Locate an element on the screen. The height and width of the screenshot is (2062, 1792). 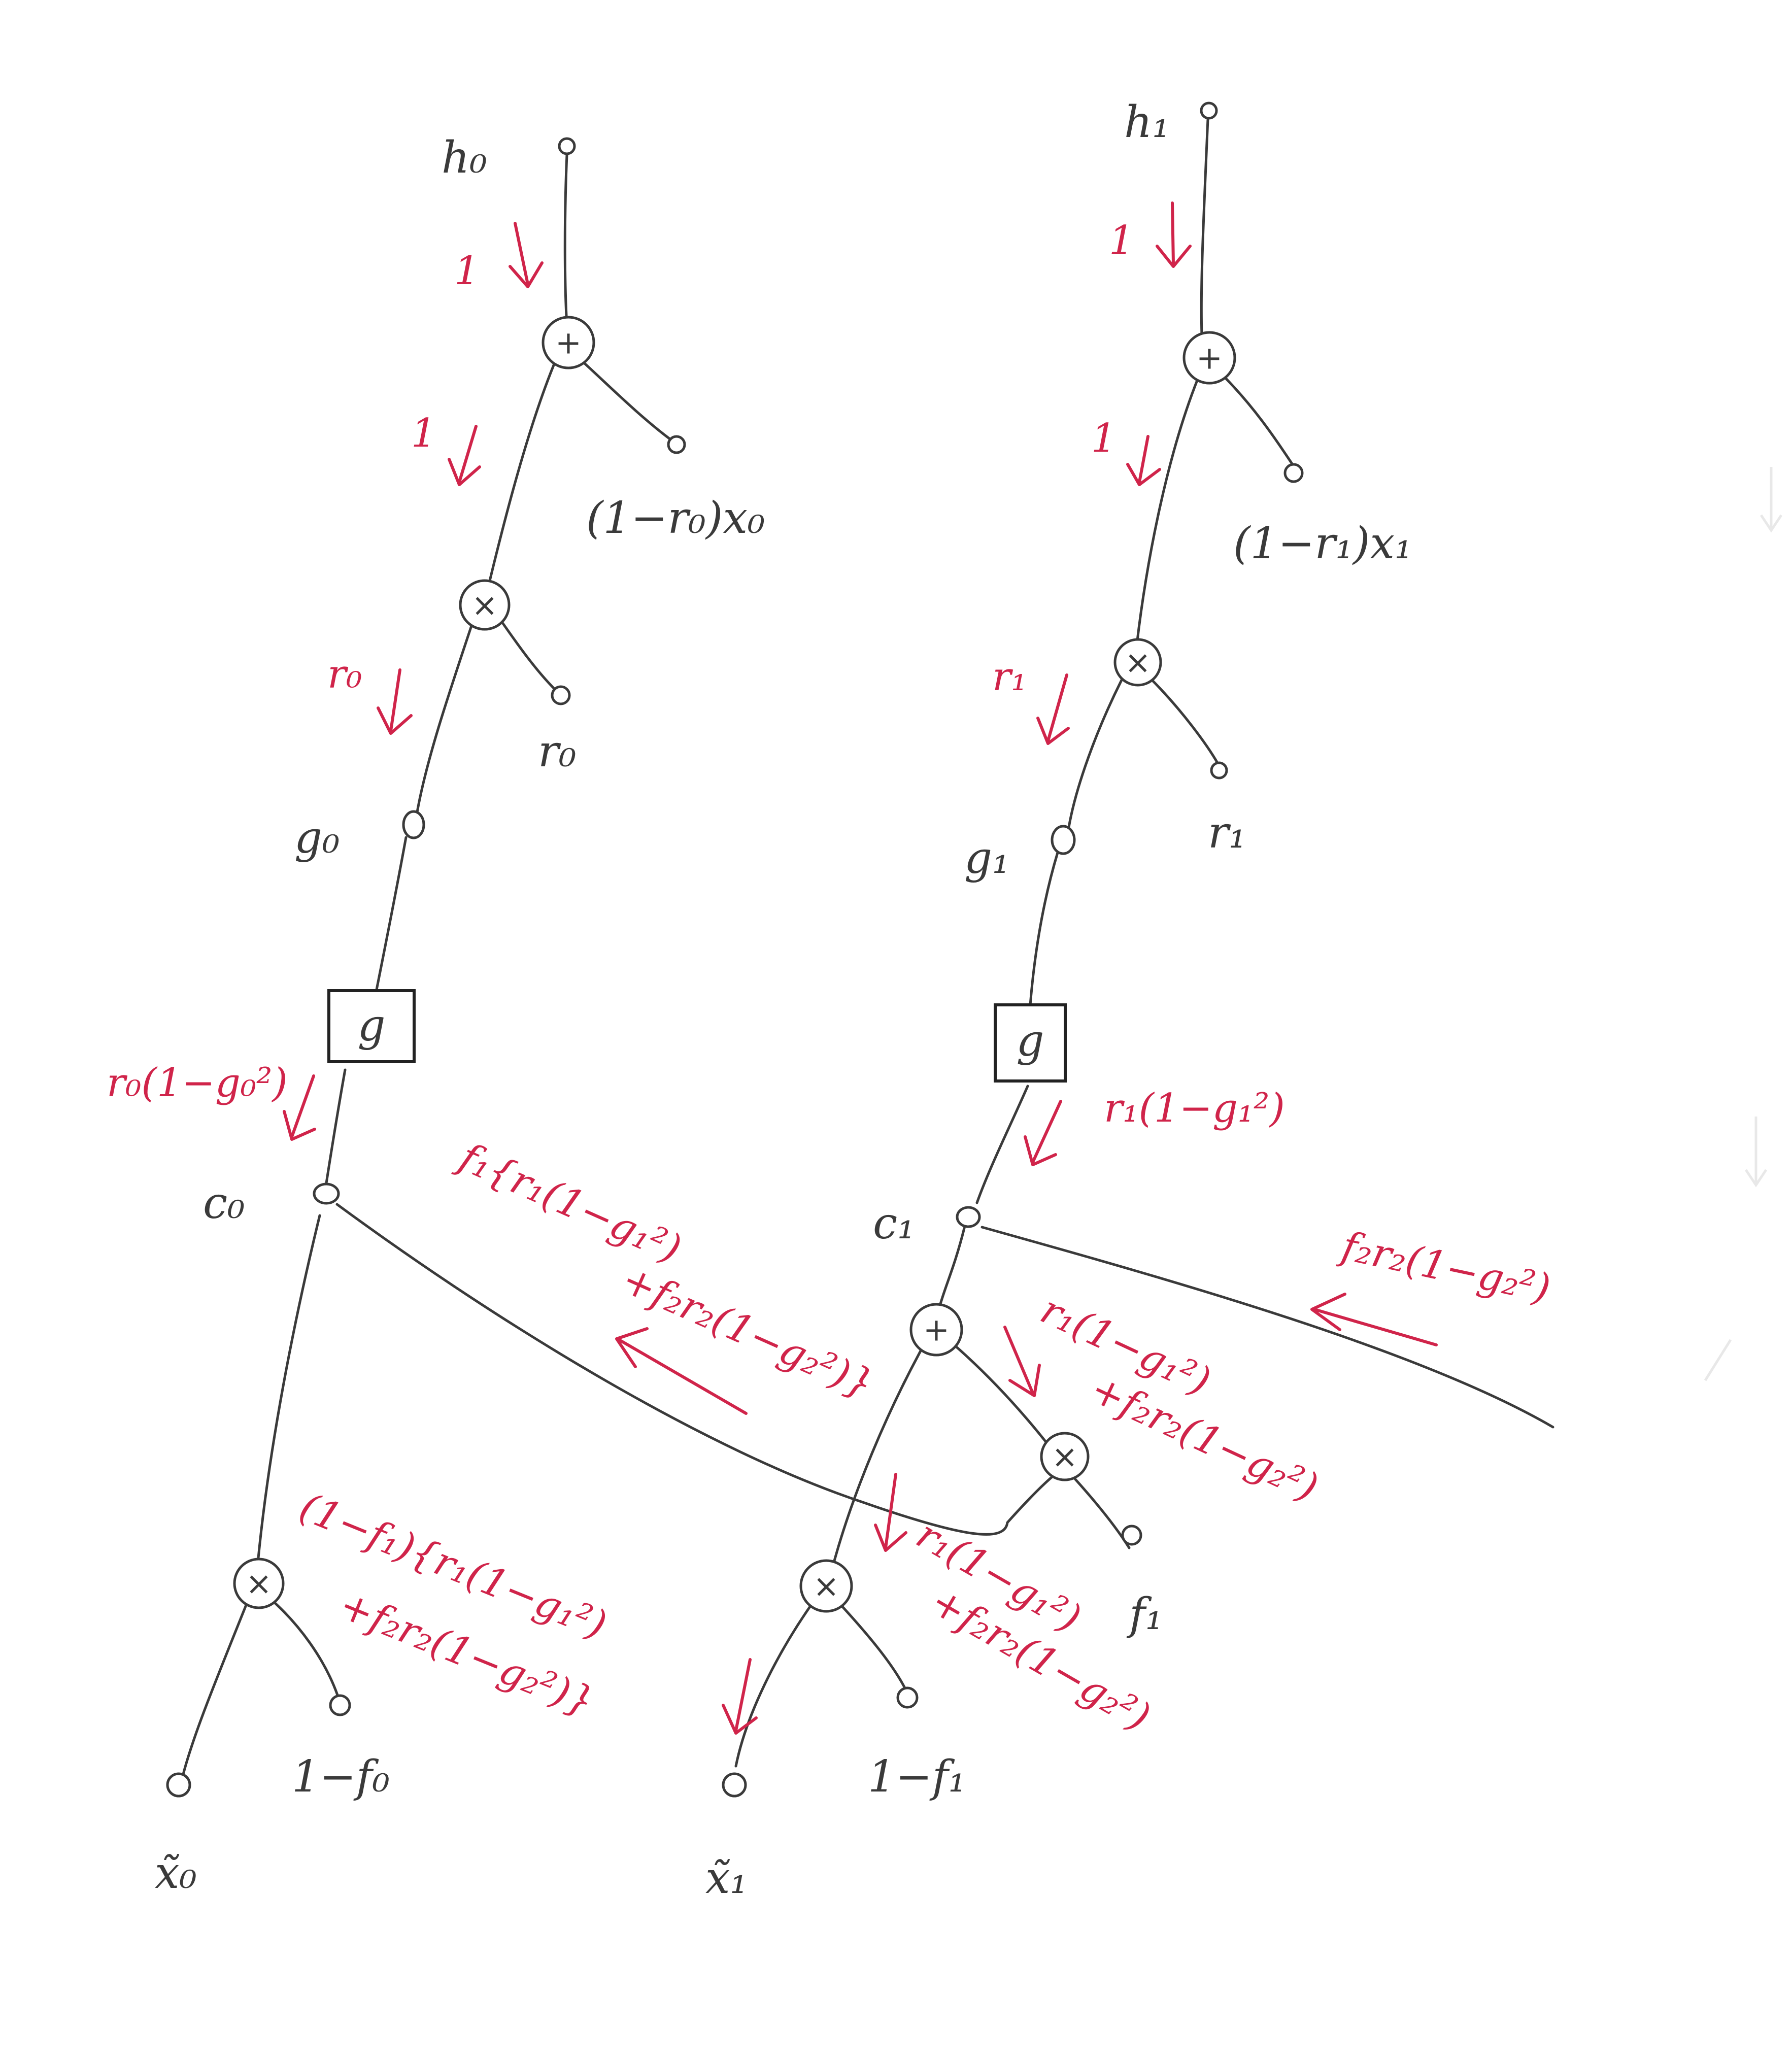
g1-node is located at coordinates (1063, 840).